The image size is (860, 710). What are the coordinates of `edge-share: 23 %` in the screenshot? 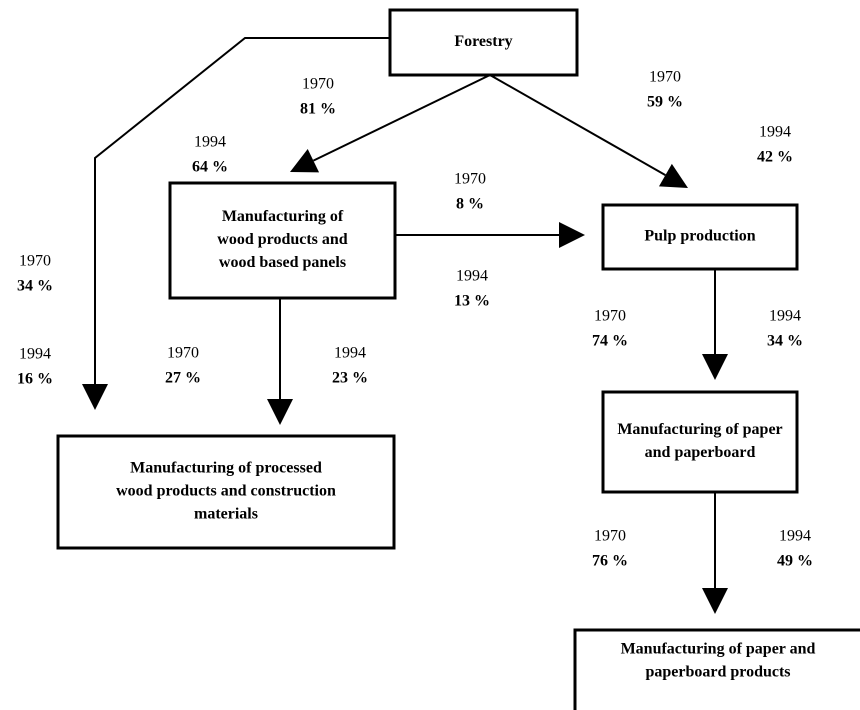 It's located at (350, 378).